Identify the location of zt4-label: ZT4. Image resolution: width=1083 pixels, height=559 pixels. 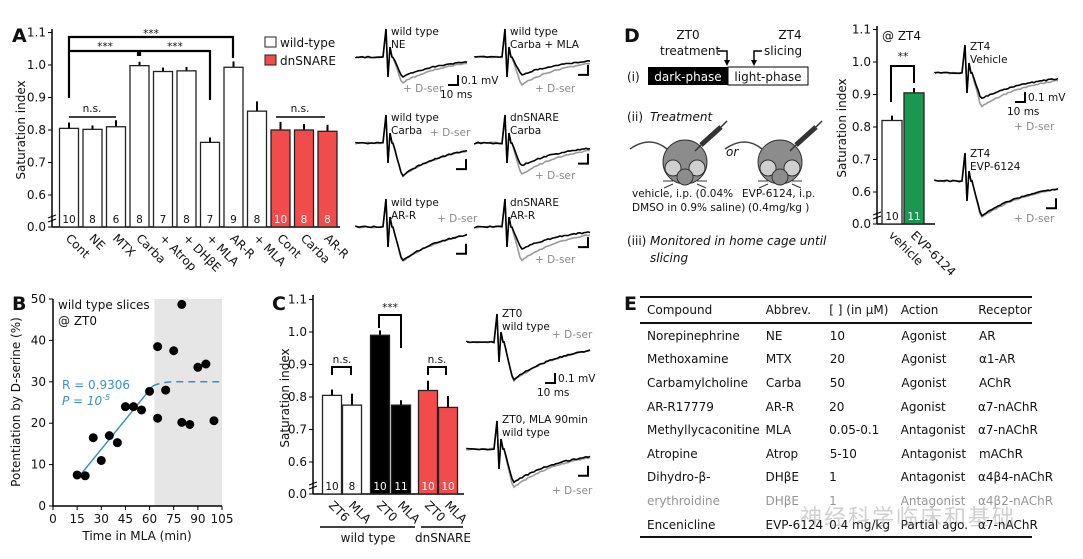
(789, 35).